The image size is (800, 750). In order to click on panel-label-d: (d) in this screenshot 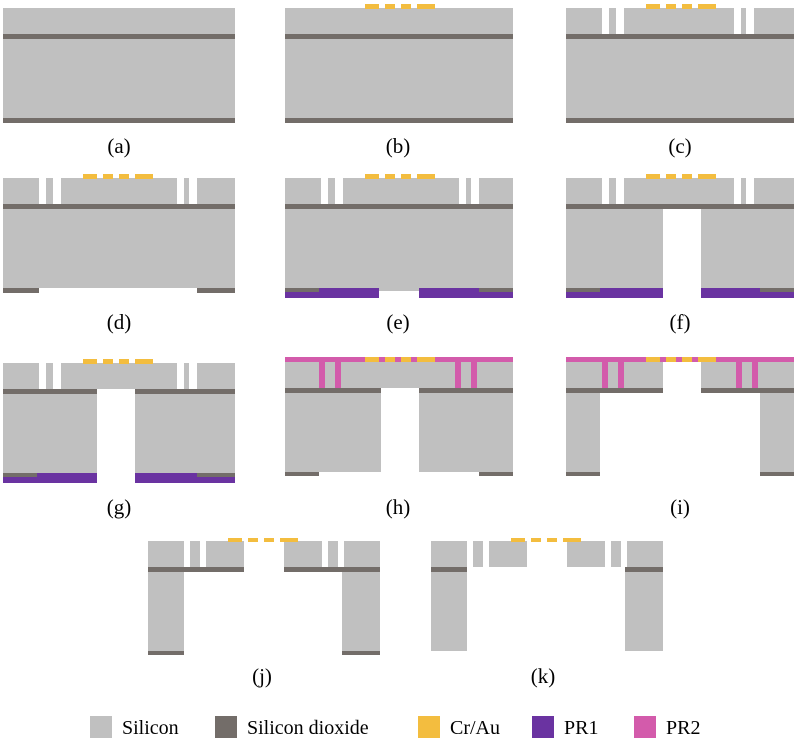, I will do `click(119, 322)`.